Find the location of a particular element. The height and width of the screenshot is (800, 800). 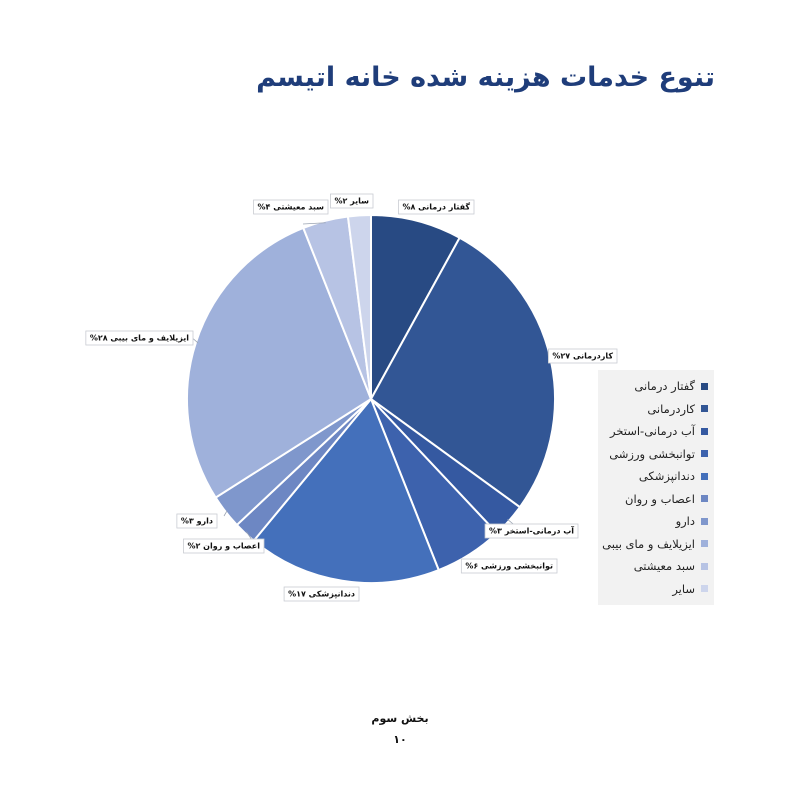

pie-data-label: دندانپزشکی ۱۷% is located at coordinates (321, 594).